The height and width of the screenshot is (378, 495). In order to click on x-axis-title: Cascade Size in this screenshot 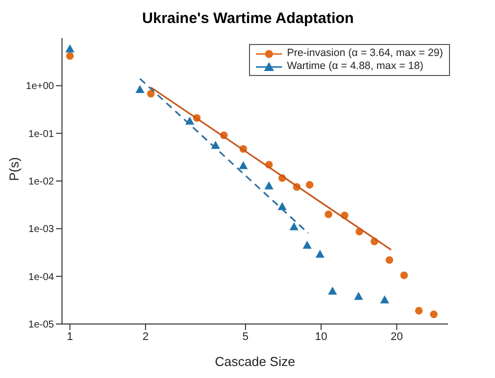, I will do `click(255, 361)`.